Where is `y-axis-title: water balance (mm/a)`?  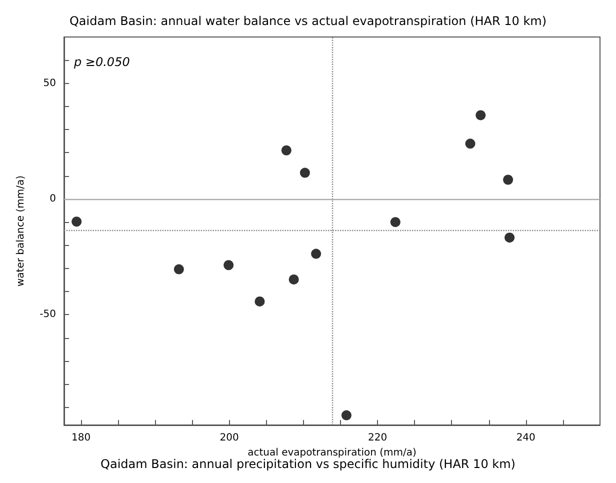
y-axis-title: water balance (mm/a) is located at coordinates (21, 231).